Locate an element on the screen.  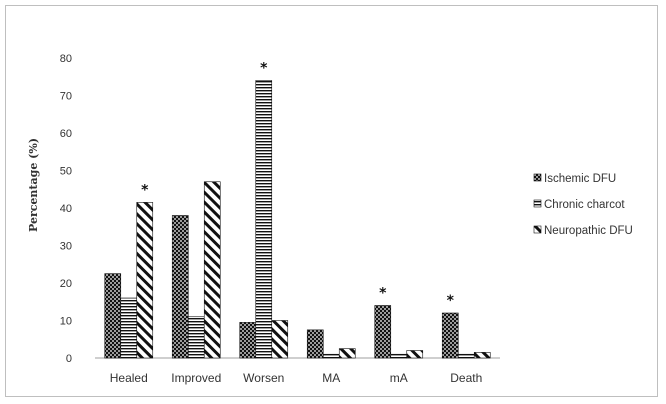
legend-label: Neuropathic DFU is located at coordinates (588, 231).